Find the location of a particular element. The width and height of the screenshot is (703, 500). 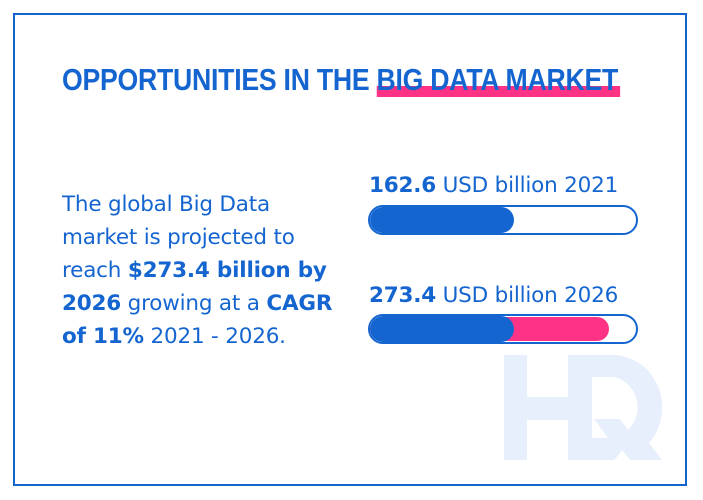

stat-label-2021: 162.6 USD billion 2021 is located at coordinates (493, 186).